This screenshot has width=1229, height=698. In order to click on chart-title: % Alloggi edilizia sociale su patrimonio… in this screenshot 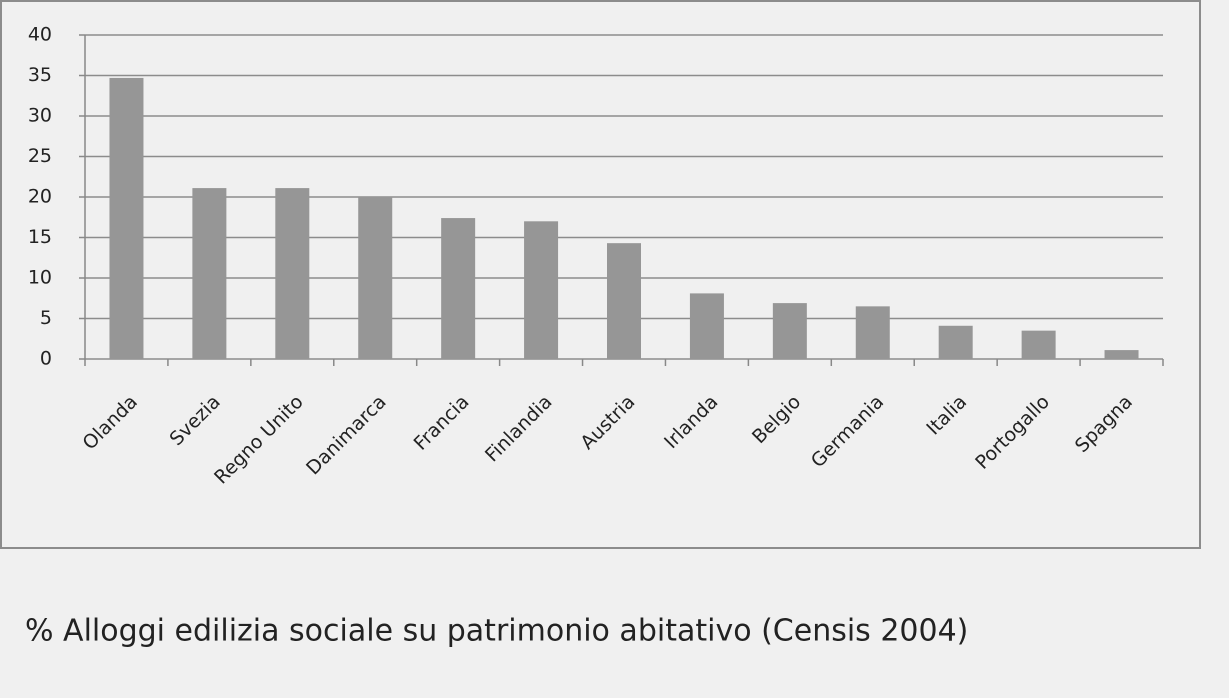, I will do `click(496, 631)`.